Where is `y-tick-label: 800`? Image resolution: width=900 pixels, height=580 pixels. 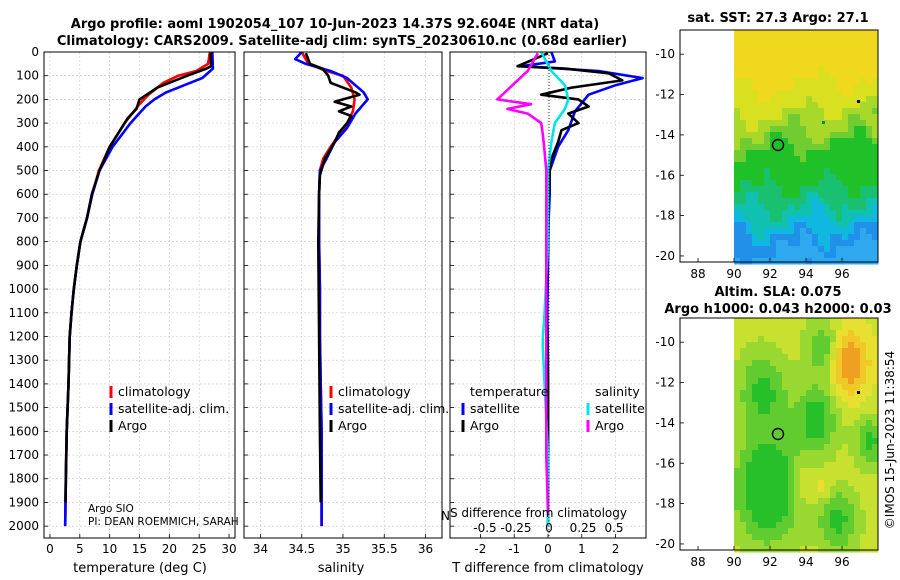
y-tick-label: 800 is located at coordinates (27, 242).